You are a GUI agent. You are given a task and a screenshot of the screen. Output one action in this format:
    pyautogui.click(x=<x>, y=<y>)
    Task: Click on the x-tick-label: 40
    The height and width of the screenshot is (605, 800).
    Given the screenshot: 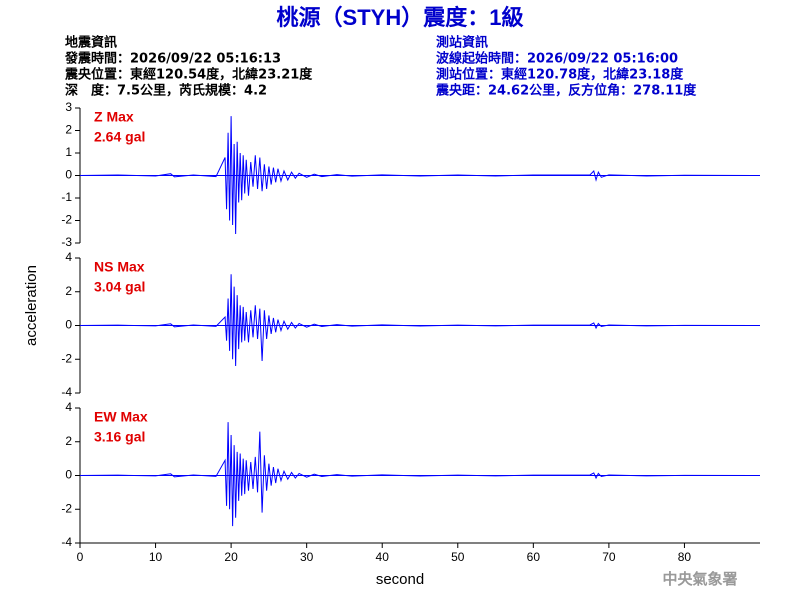 What is the action you would take?
    pyautogui.click(x=383, y=557)
    